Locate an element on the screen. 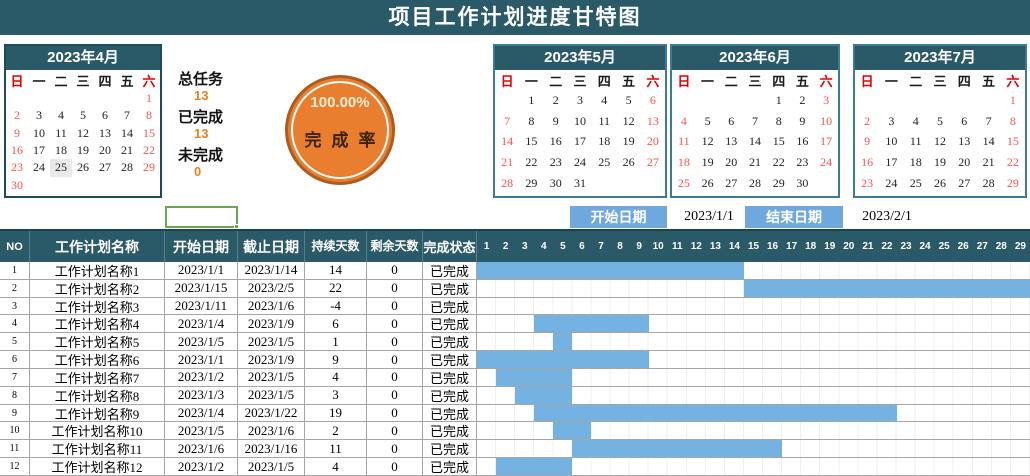 The height and width of the screenshot is (476, 1030). cell-name: 工作计划名称1 is located at coordinates (97, 270).